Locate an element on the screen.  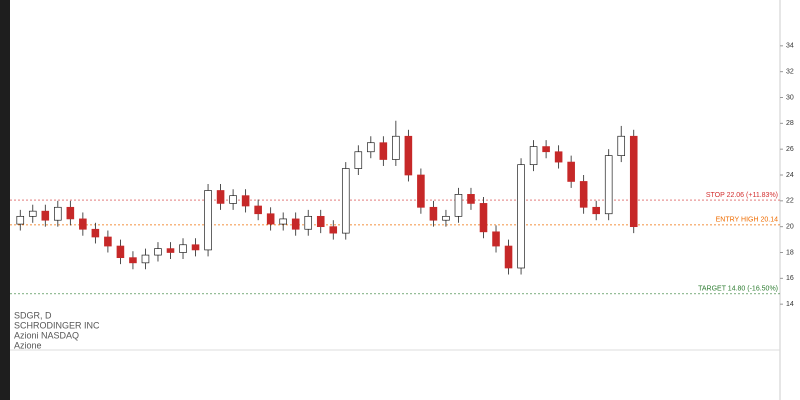
level-label: STOP 22.06 (+11.83%) is located at coordinates (742, 195).